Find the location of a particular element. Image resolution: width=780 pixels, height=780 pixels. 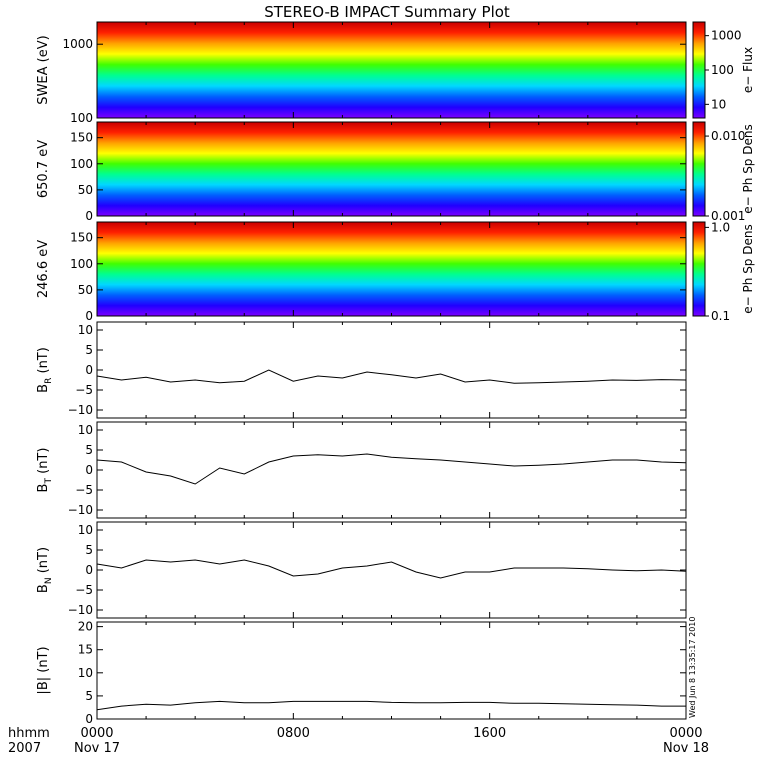

plot-title: STEREO-B IMPACT Summary Plot is located at coordinates (387, 12).